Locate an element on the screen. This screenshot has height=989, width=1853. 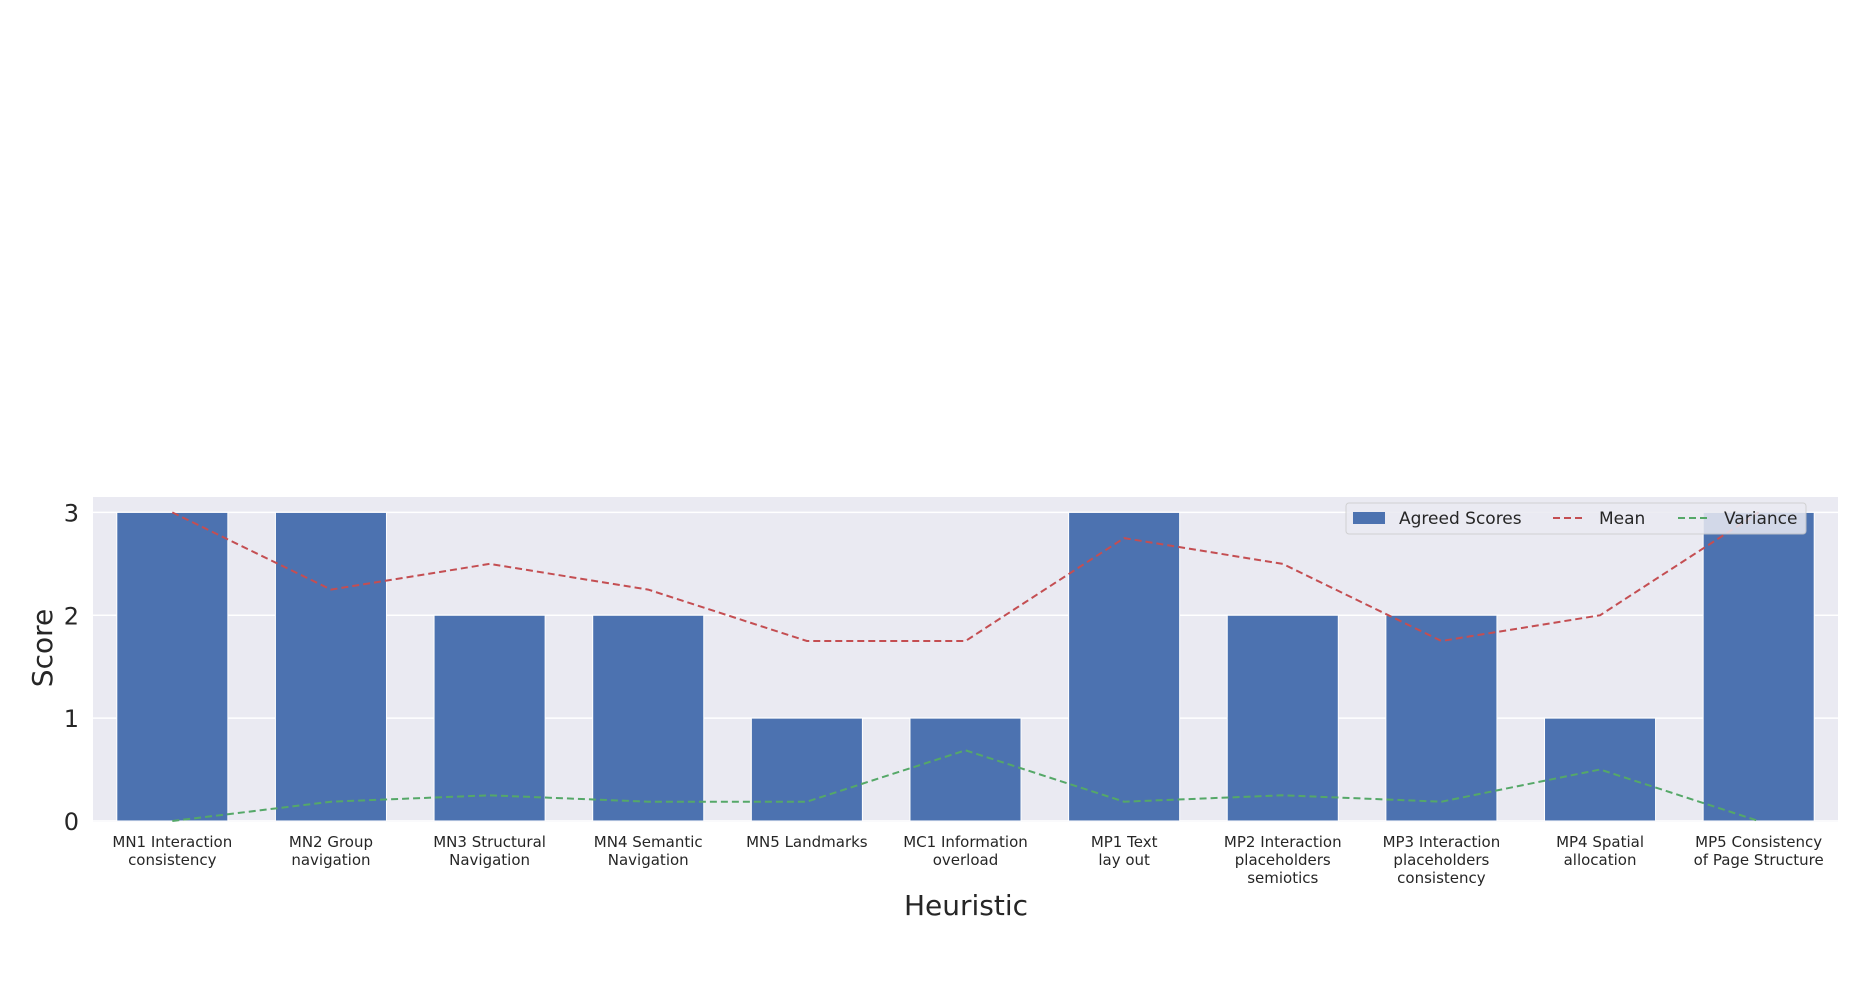
y-axis-label: Score is located at coordinates (42, 648).